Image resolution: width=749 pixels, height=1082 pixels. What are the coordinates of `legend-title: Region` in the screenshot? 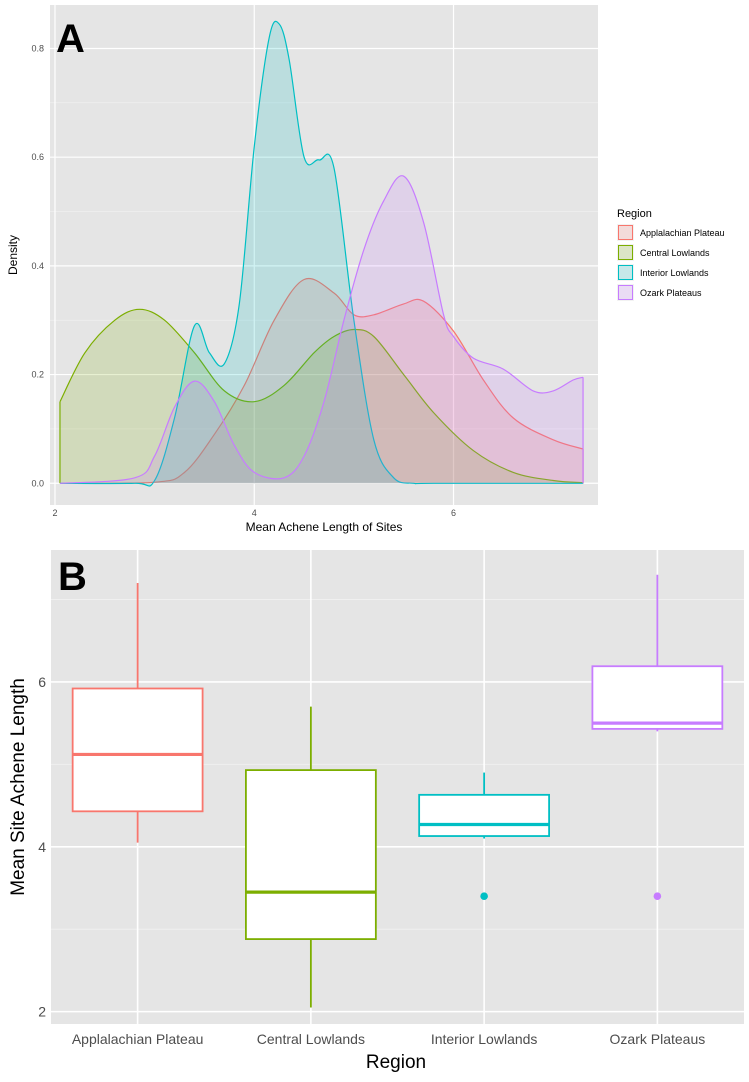 It's located at (634, 214).